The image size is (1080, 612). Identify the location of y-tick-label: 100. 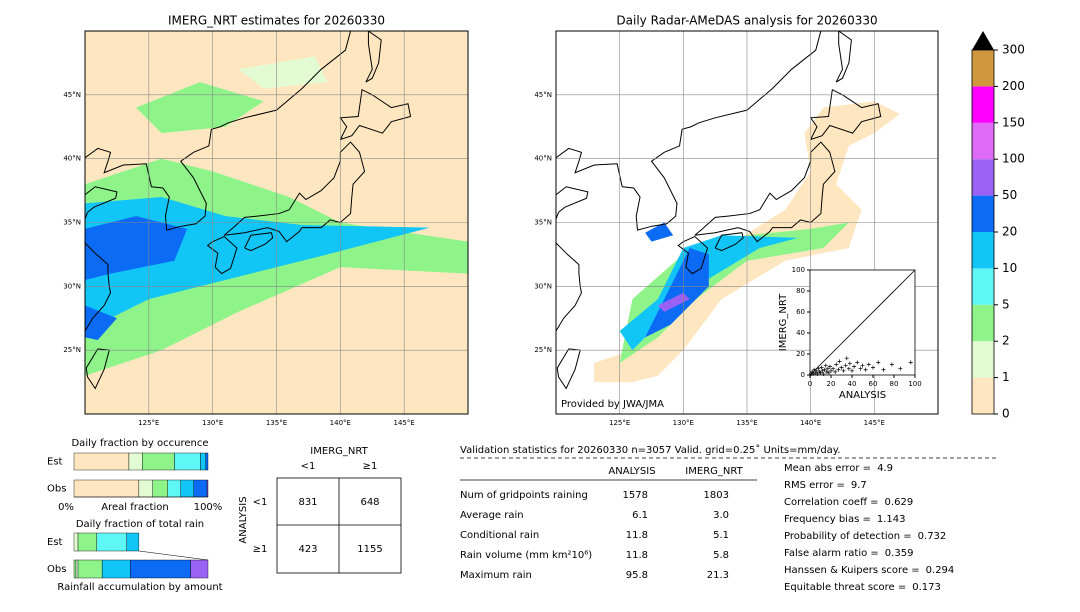
(798, 270).